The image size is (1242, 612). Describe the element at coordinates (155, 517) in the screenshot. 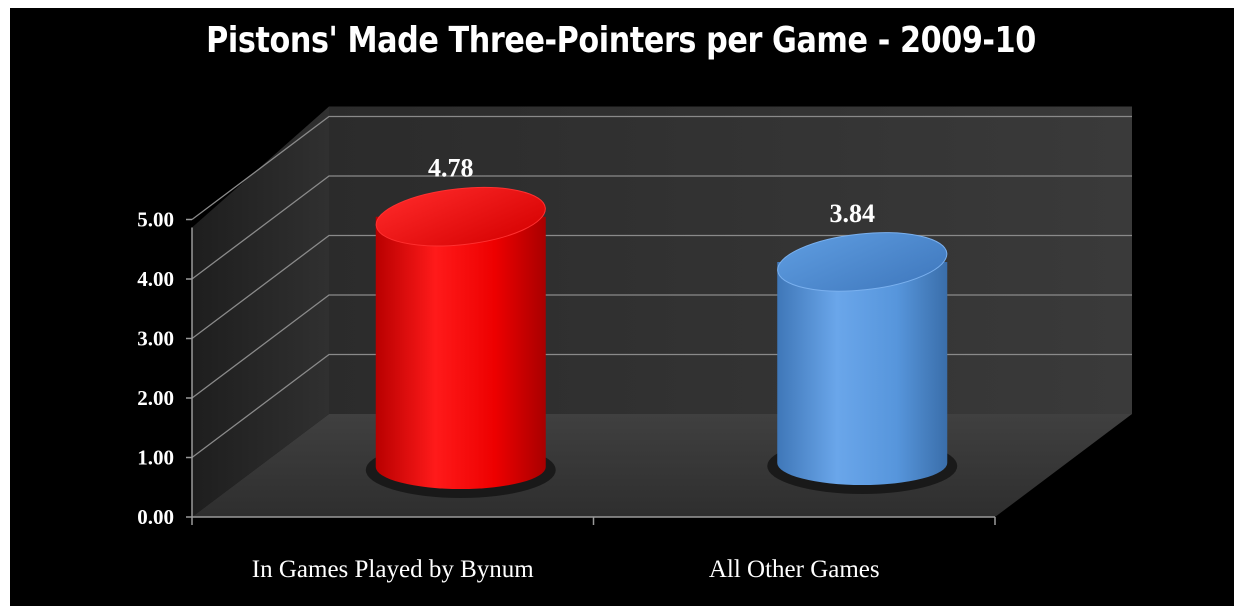

I see `y-tick-label: 0.00` at that location.